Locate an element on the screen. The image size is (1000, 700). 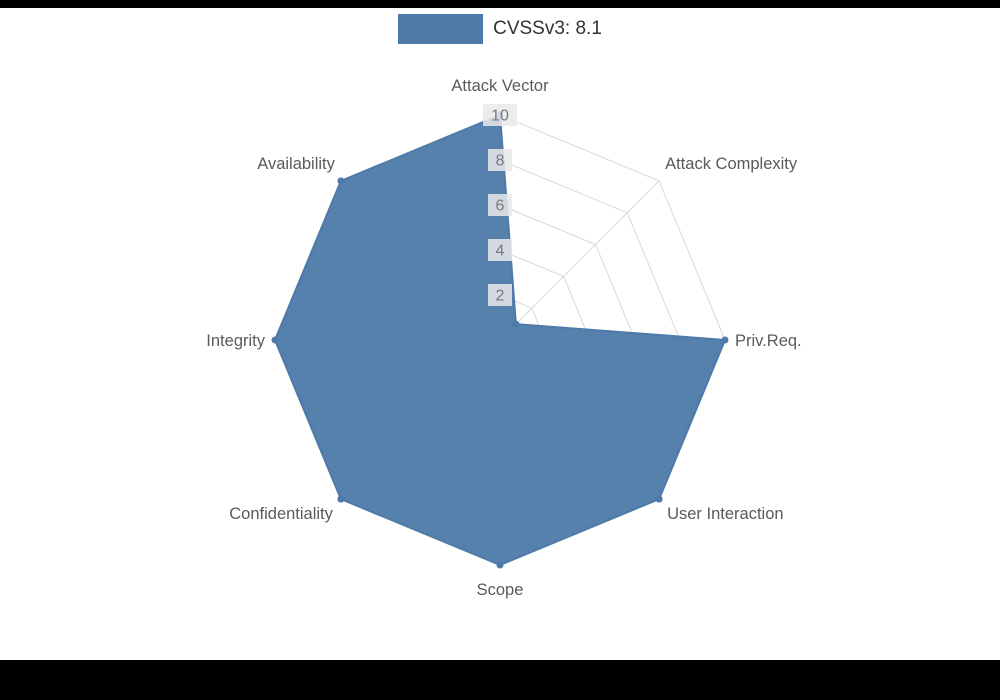
tick-label: 6 is located at coordinates (500, 206).